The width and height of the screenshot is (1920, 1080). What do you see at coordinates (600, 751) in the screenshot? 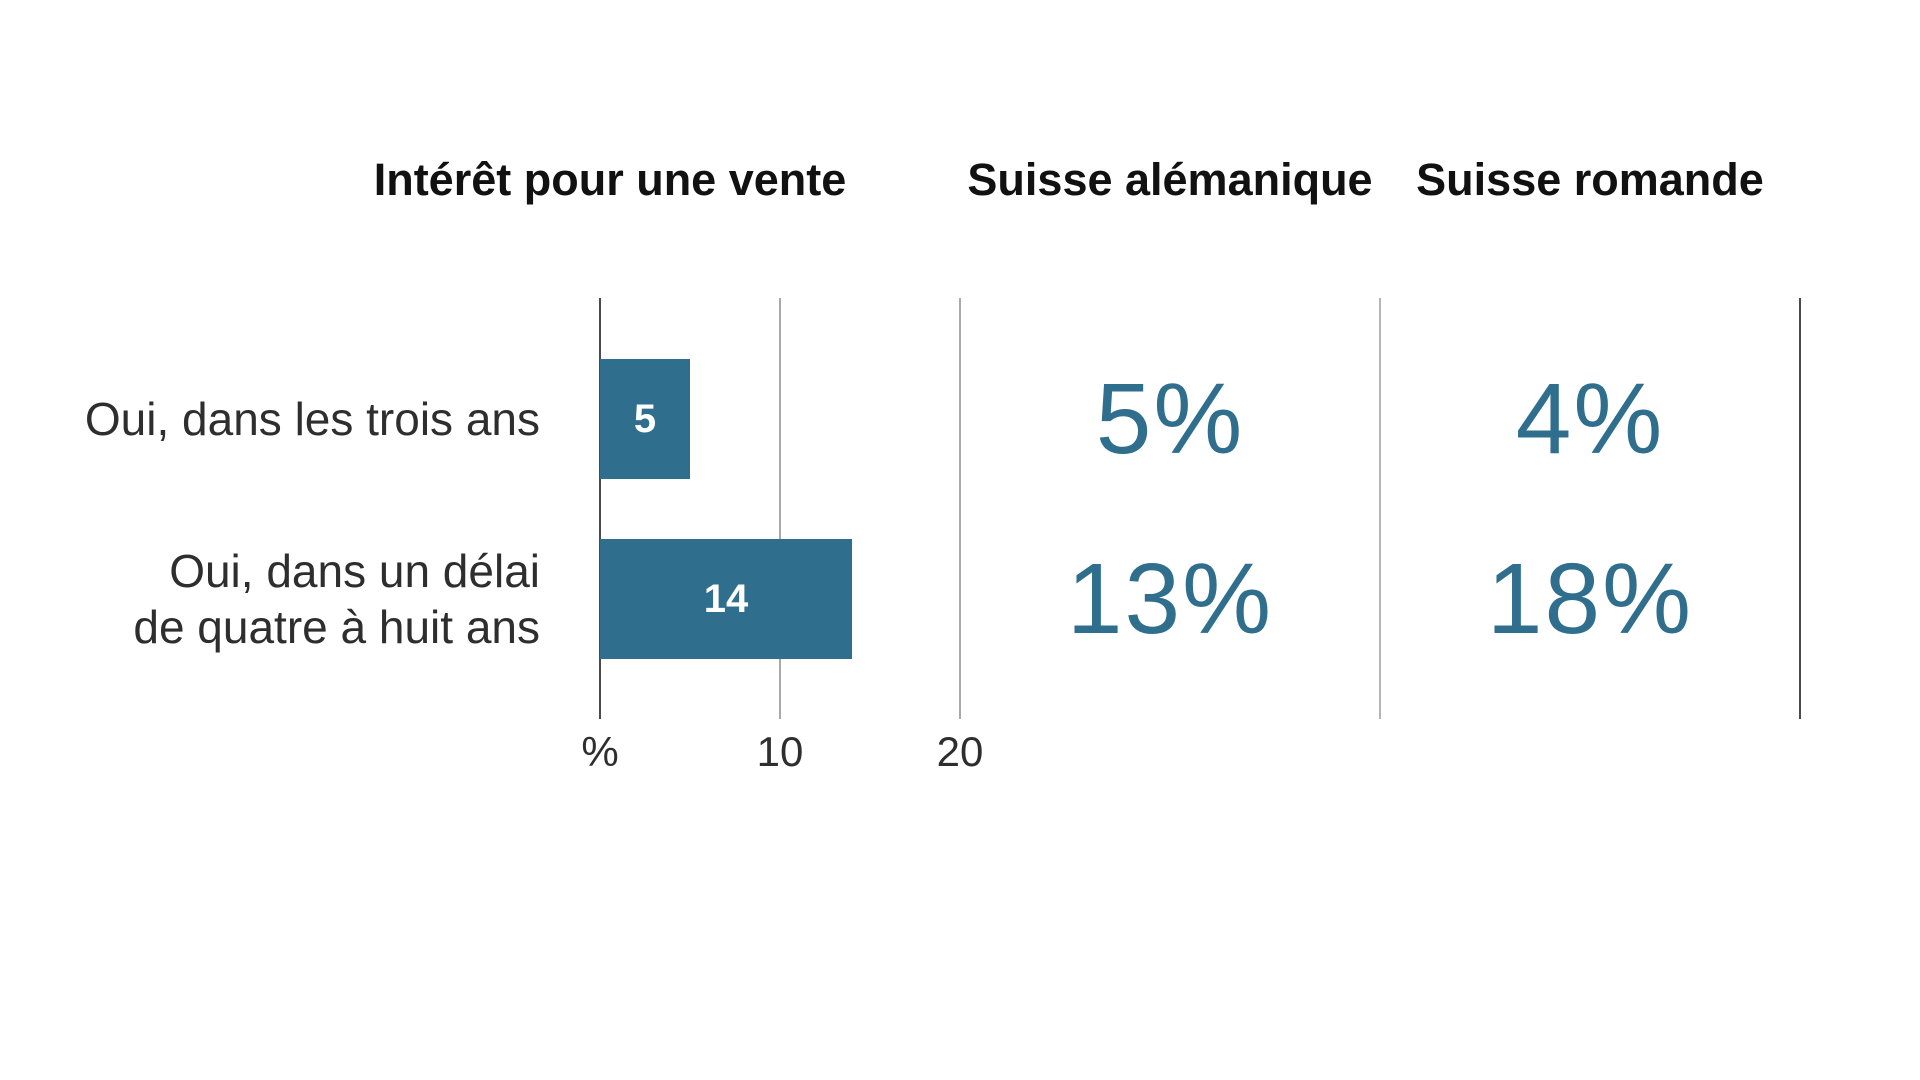
I see `axis-tick-percent: %` at bounding box center [600, 751].